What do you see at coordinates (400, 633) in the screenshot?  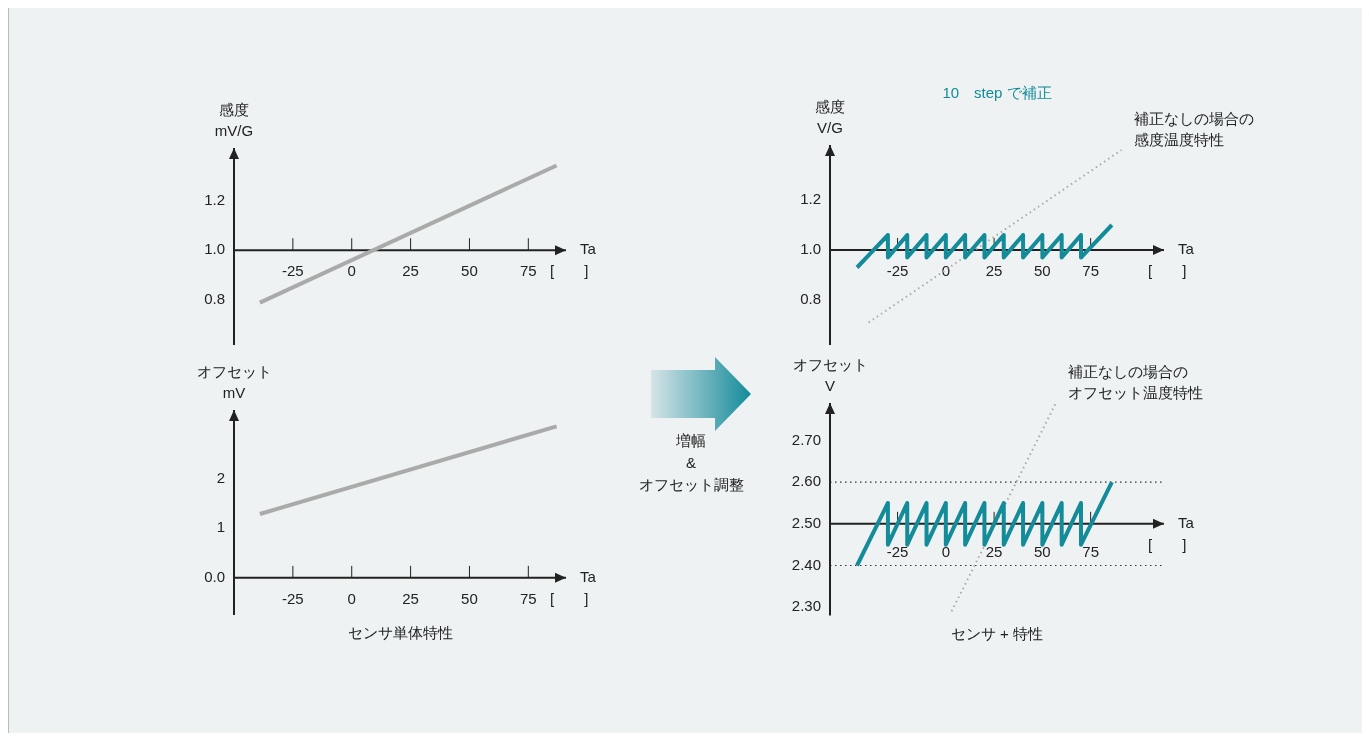 I see `text: センサ単体特性` at bounding box center [400, 633].